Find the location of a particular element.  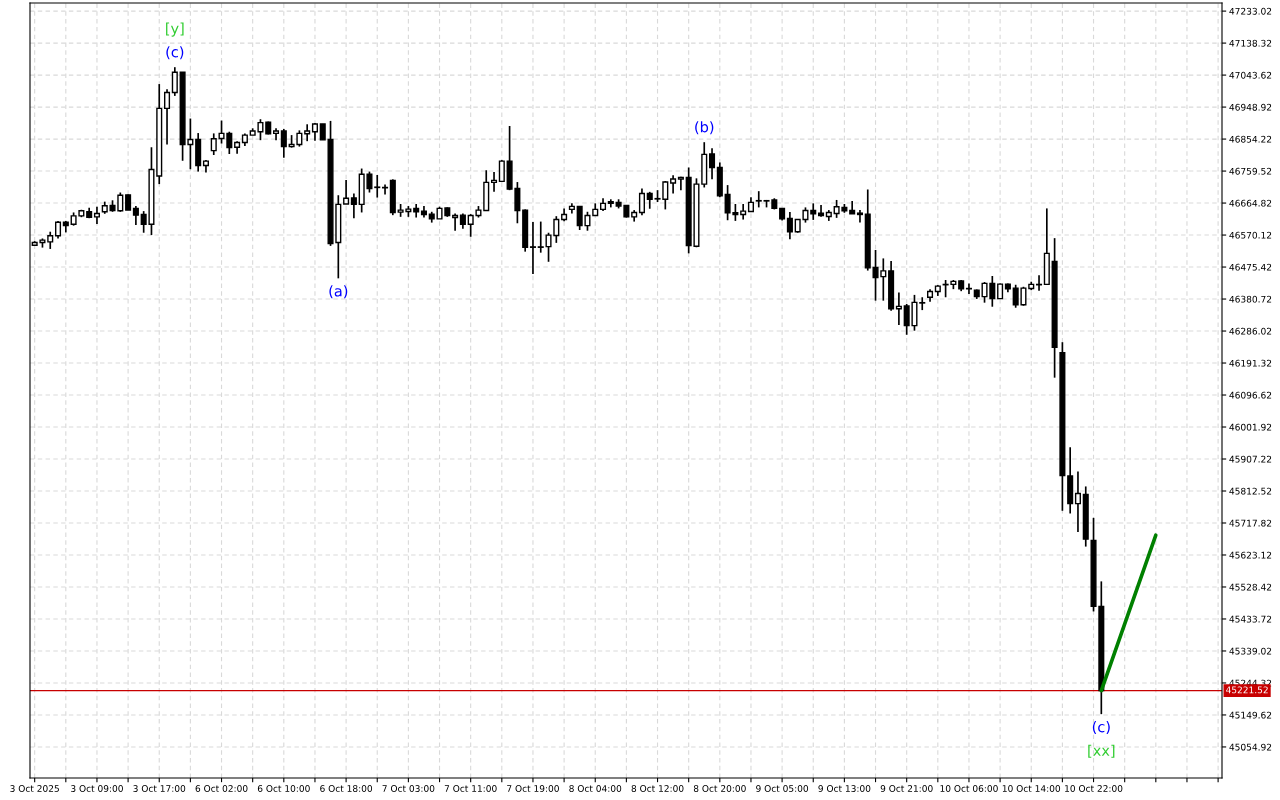

annotation: (b) is located at coordinates (704, 128).